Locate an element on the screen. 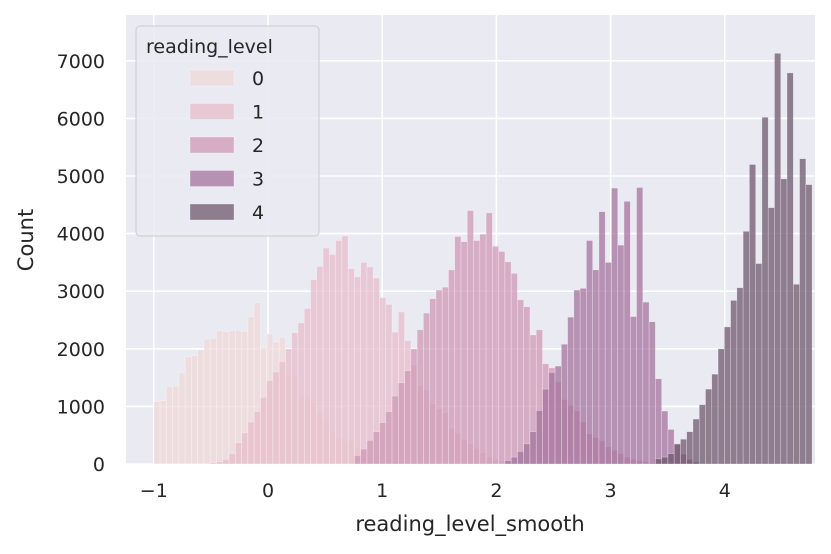 This screenshot has height=554, width=831. y-axis-label: Count is located at coordinates (26, 240).